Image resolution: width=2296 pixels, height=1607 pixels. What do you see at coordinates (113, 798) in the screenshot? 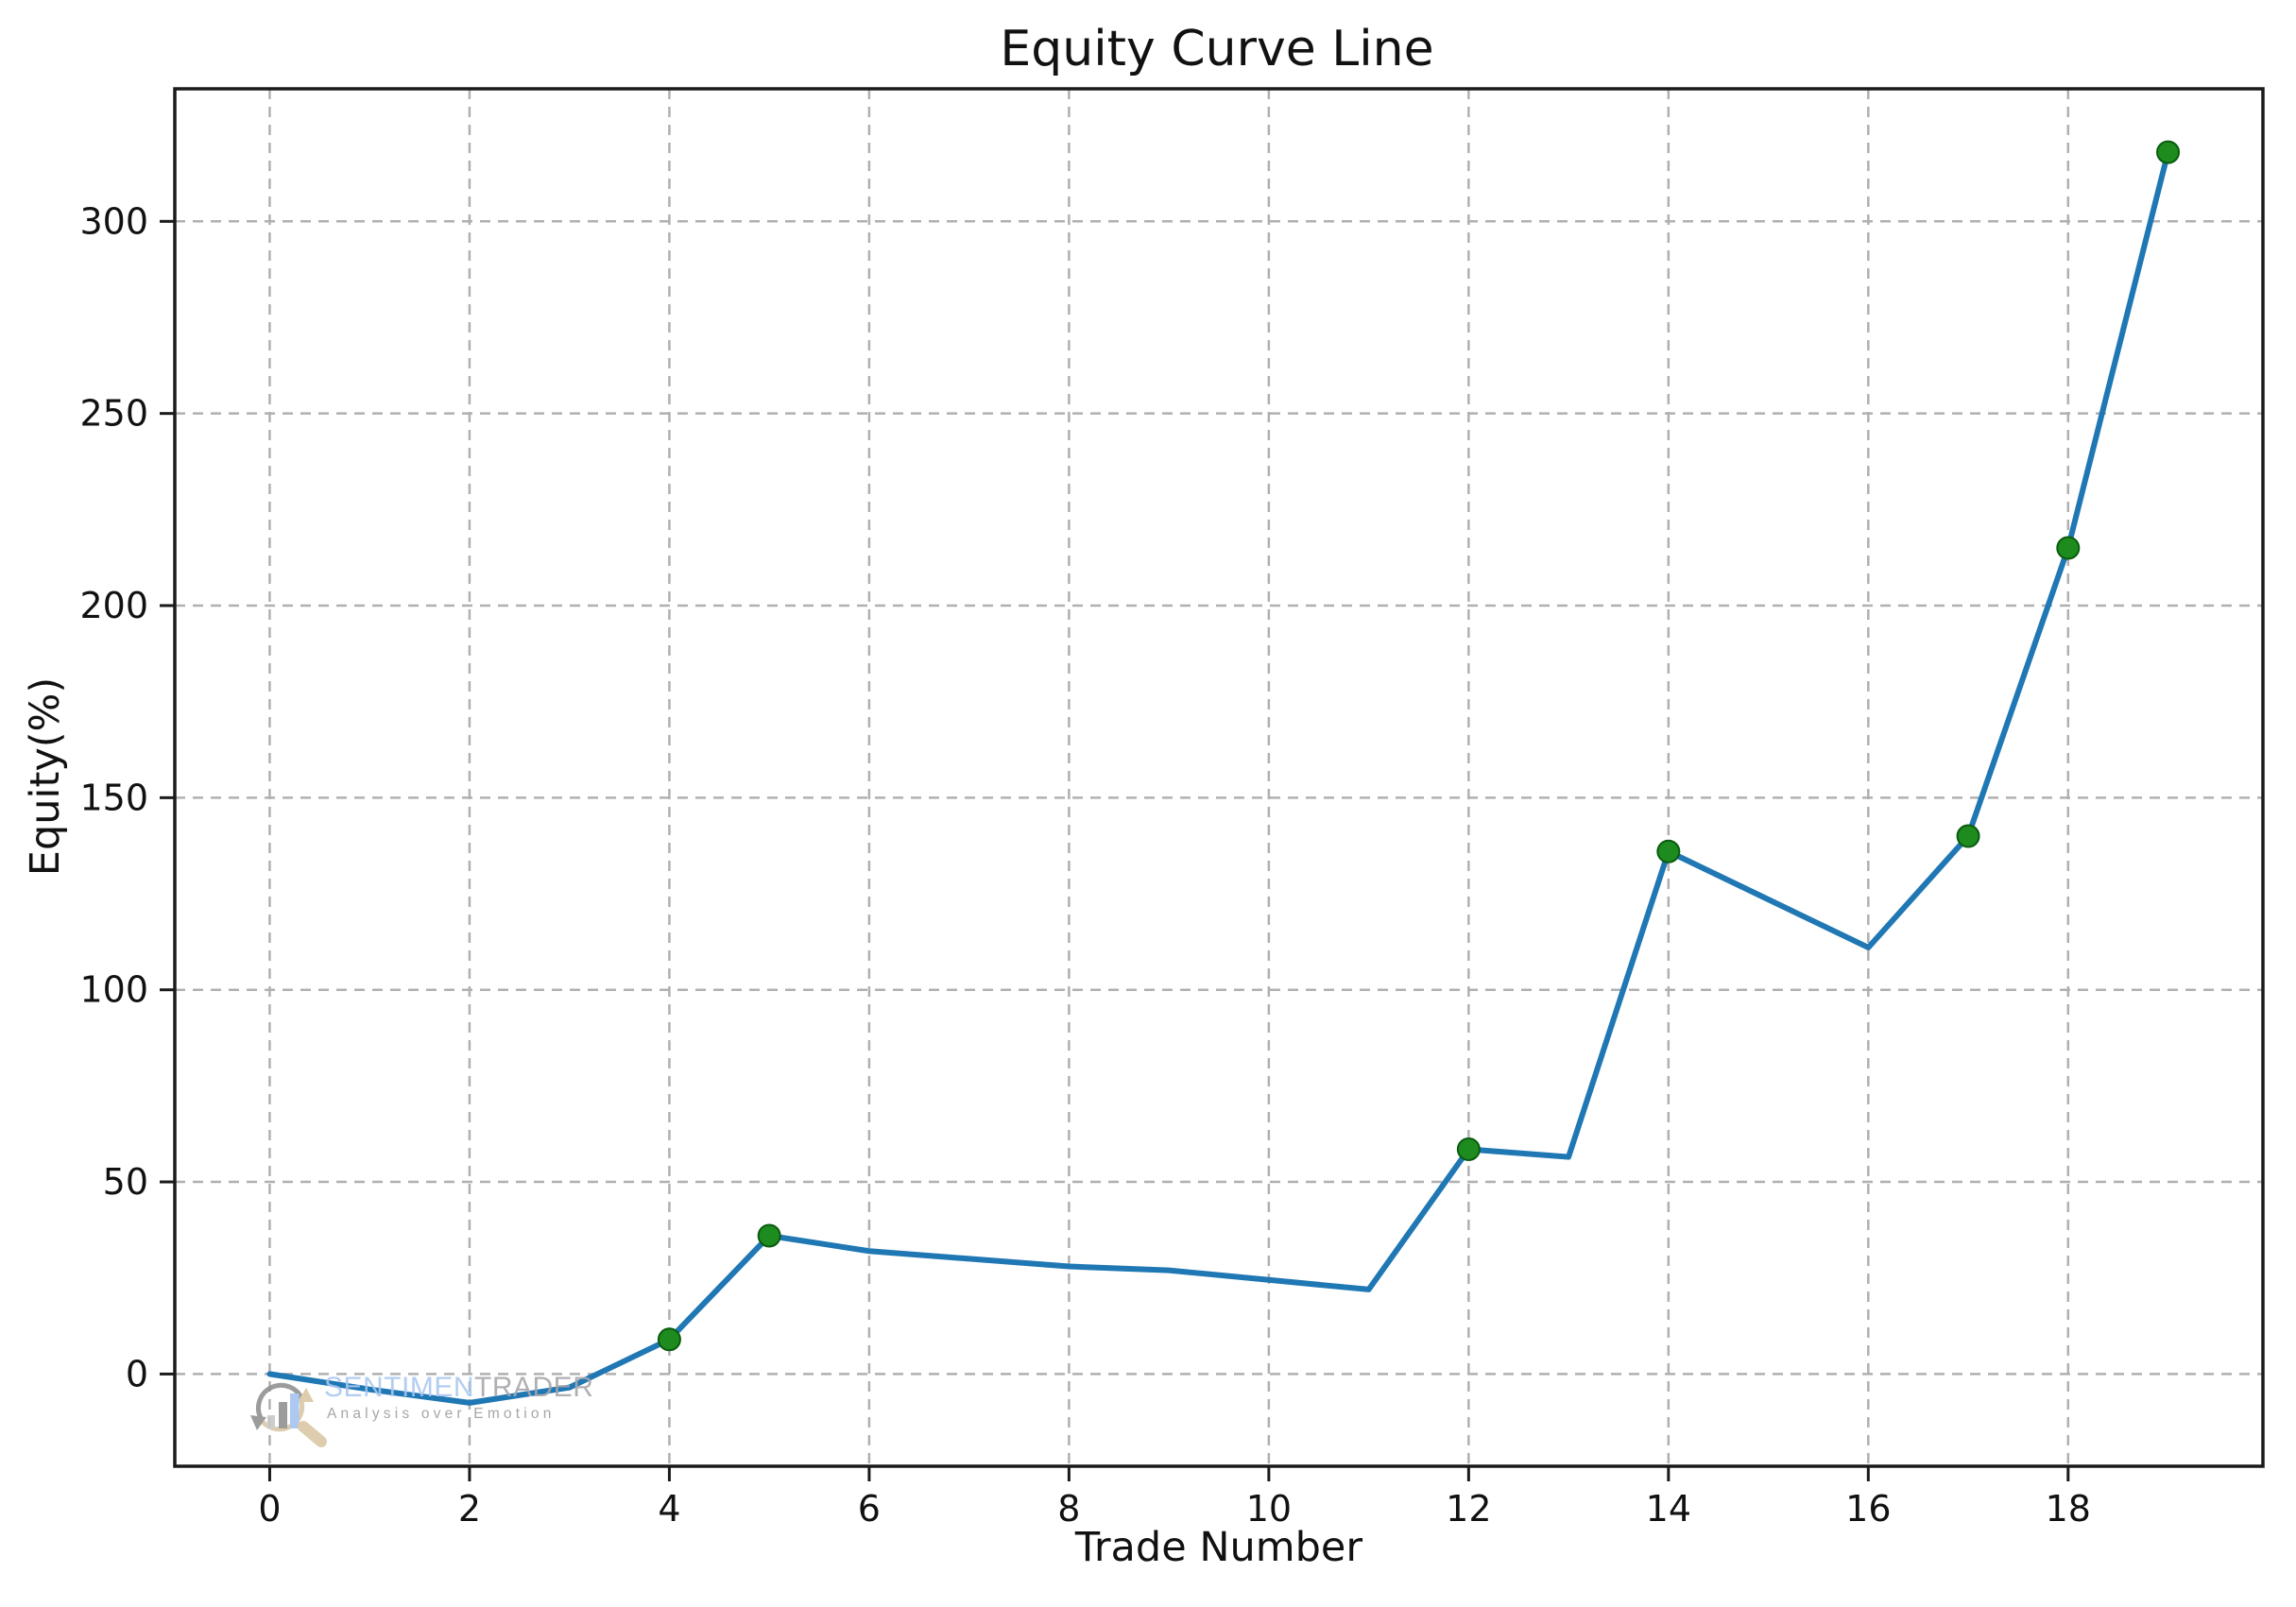
I see `y-tick-label: 150` at bounding box center [113, 798].